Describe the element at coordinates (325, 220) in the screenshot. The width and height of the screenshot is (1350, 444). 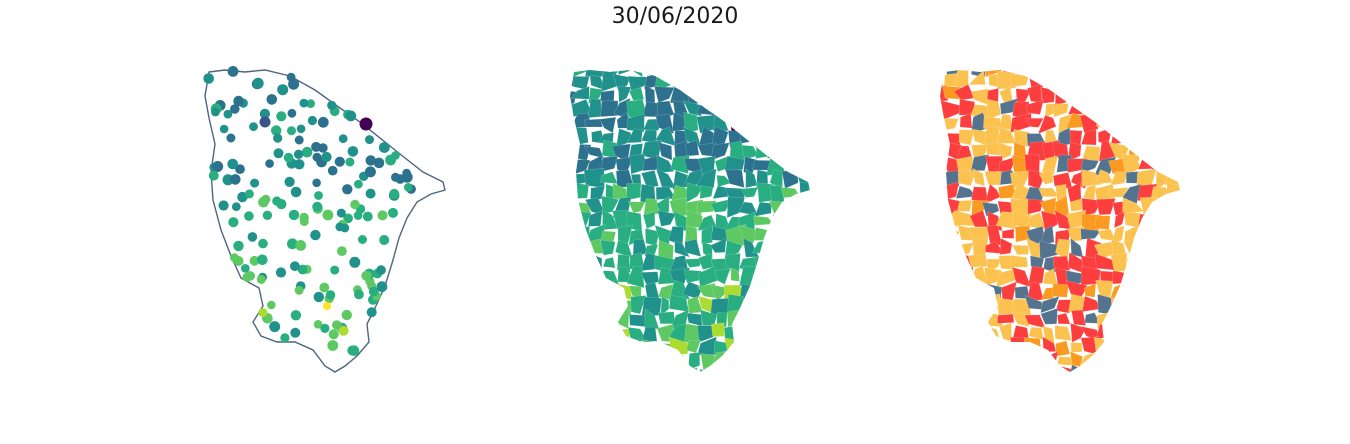
I see `station-points-map` at that location.